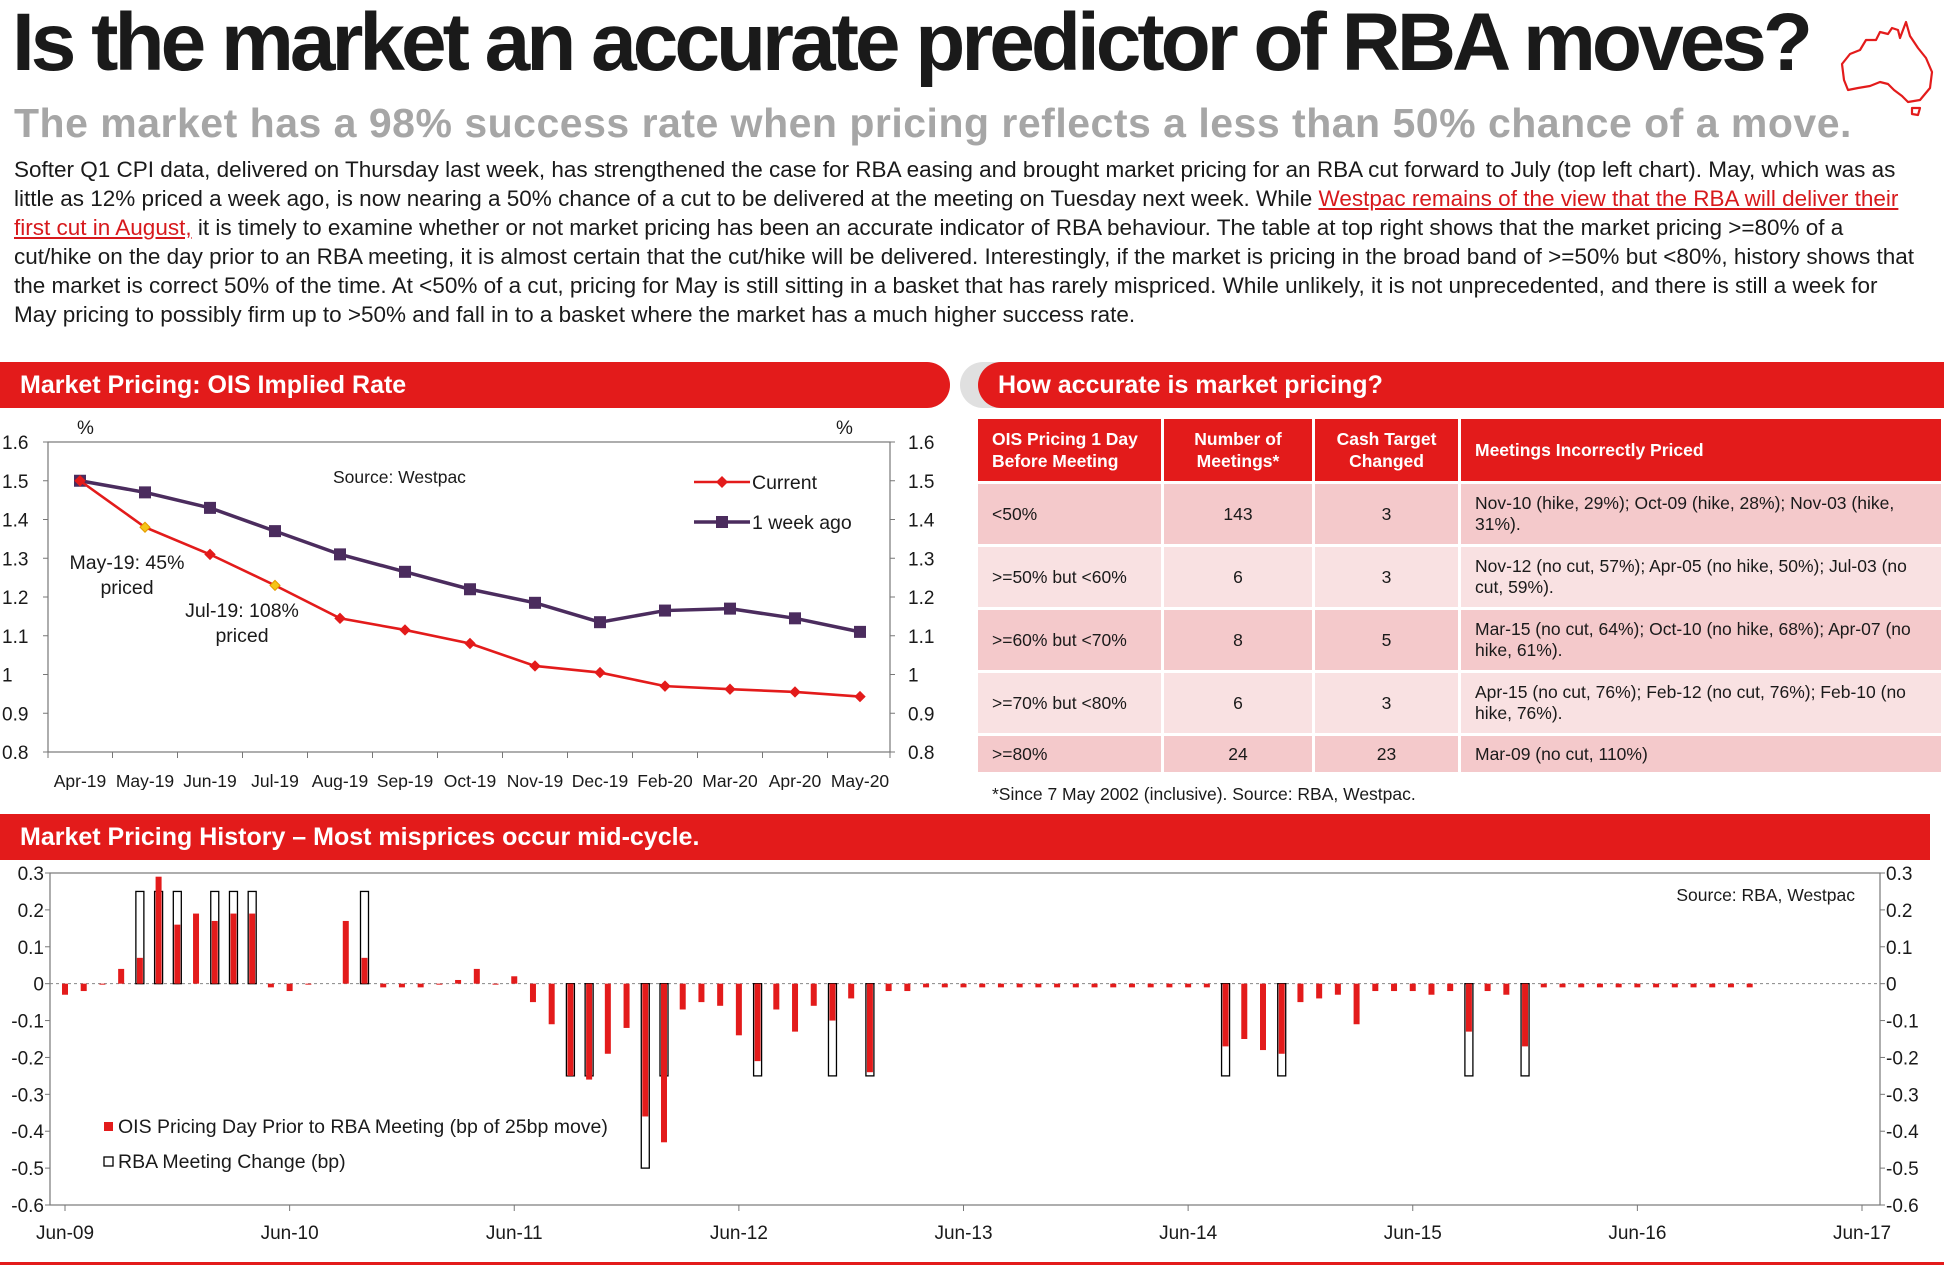  Describe the element at coordinates (127, 563) in the screenshot. I see `annotation-may19: May-19: 45%` at that location.